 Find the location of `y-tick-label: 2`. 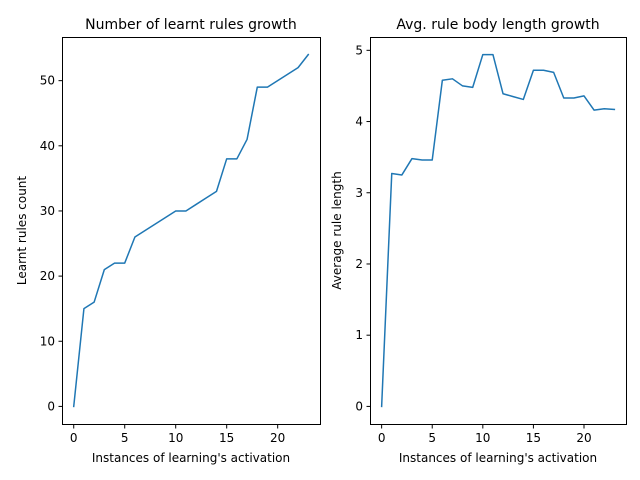

y-tick-label: 2 is located at coordinates (359, 264).